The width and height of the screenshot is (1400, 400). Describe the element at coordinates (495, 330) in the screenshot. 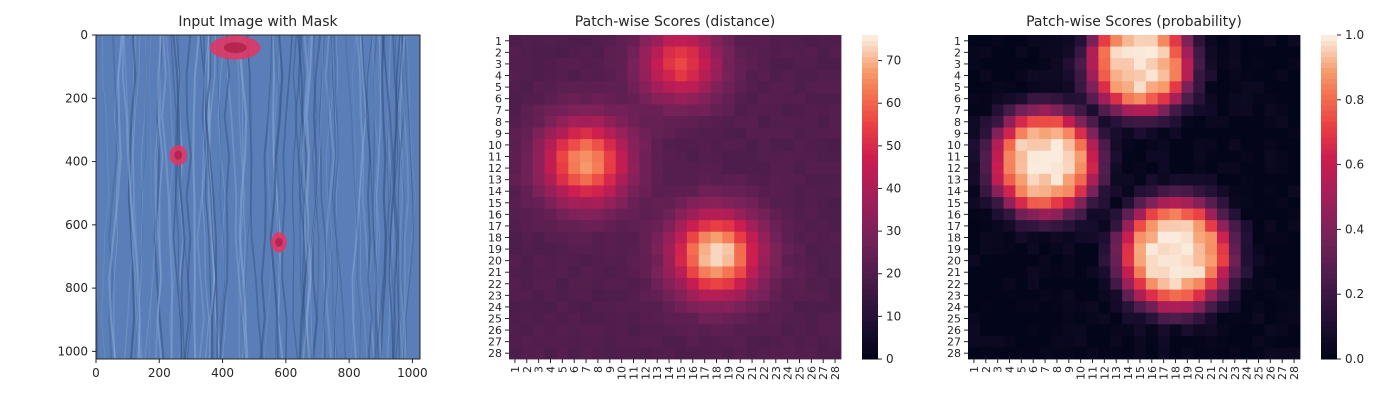

I see `y-tick-label: 26` at that location.